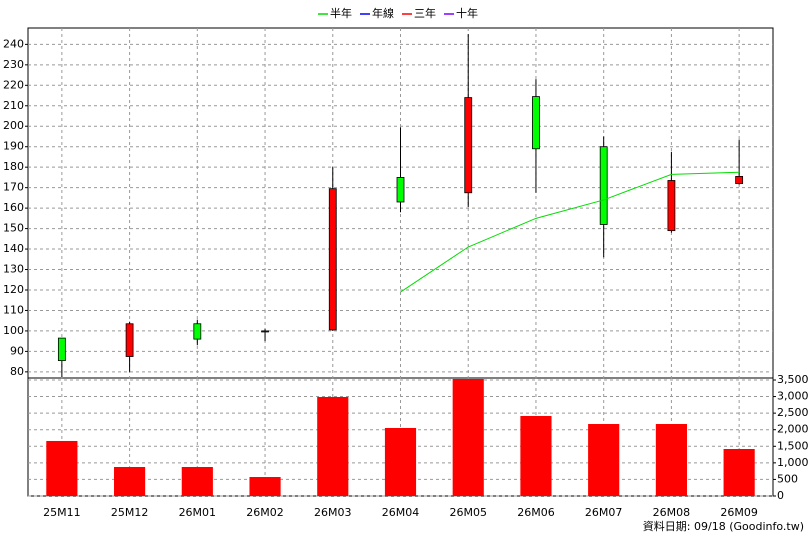  I want to click on legend-label: 半年, so click(341, 13).